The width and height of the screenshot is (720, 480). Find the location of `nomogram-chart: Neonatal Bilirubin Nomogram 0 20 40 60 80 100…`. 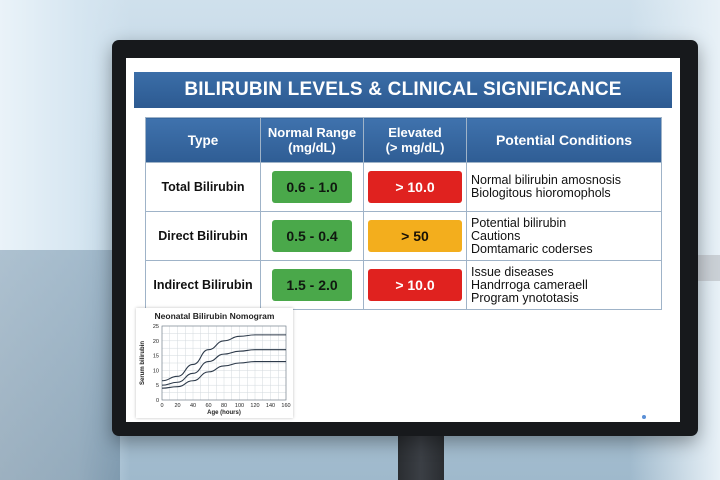

nomogram-chart: Neonatal Bilirubin Nomogram 0 20 40 60 80 100… is located at coordinates (214, 363).